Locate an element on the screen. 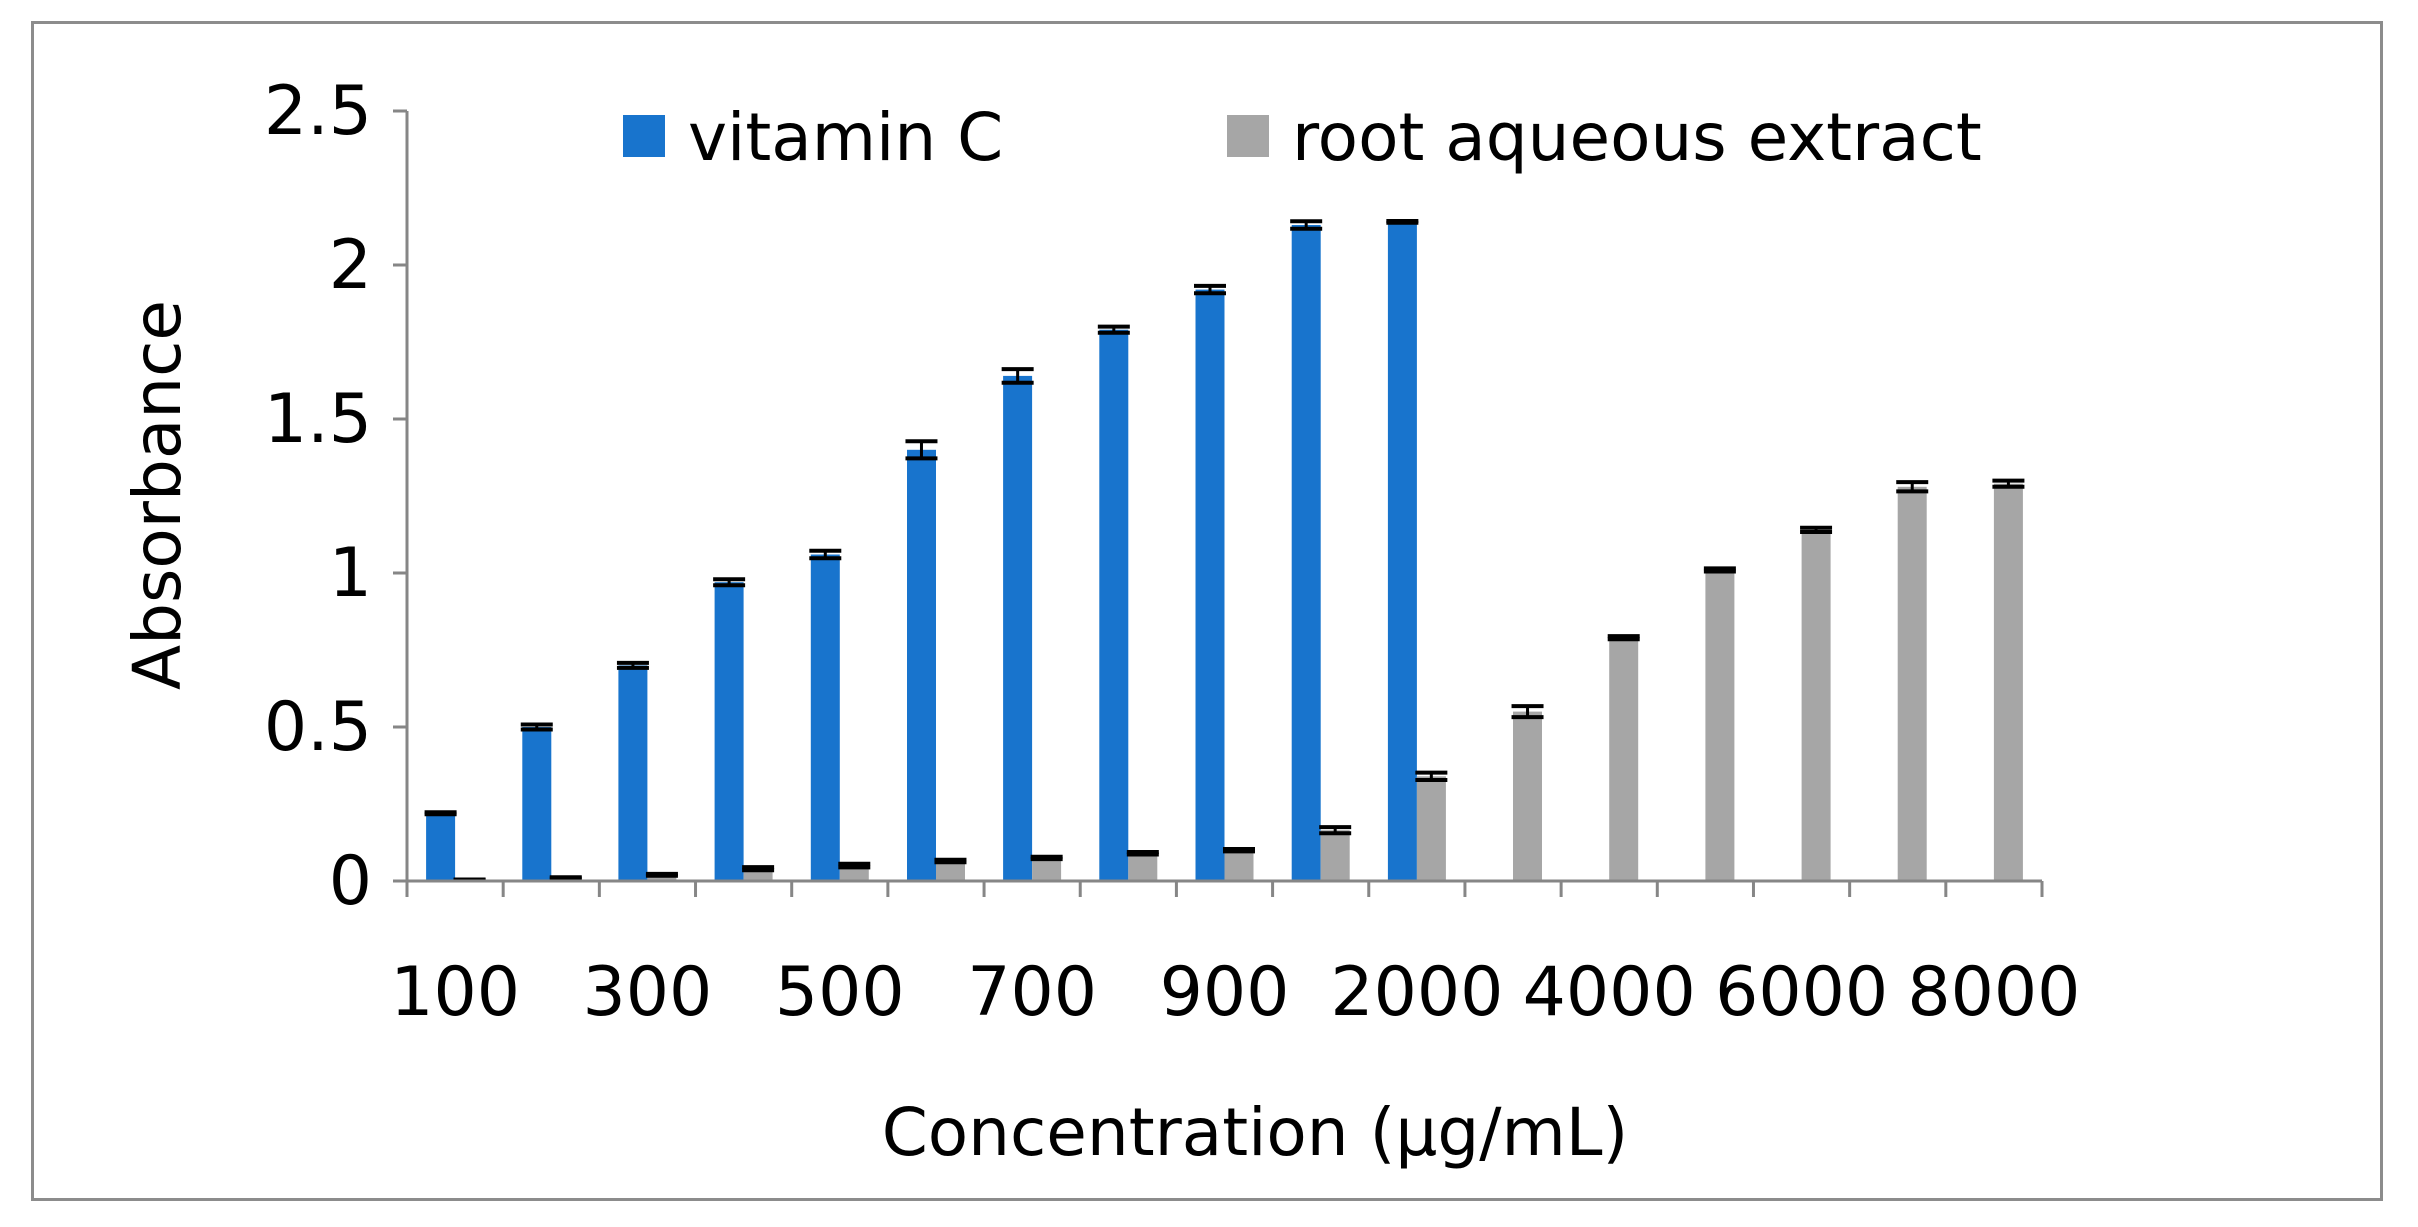  y-tick-label: 0 is located at coordinates (350, 881).